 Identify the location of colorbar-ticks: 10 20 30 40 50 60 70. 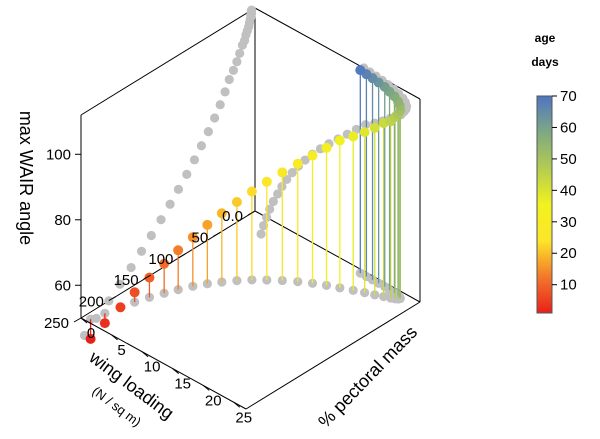
(564, 191).